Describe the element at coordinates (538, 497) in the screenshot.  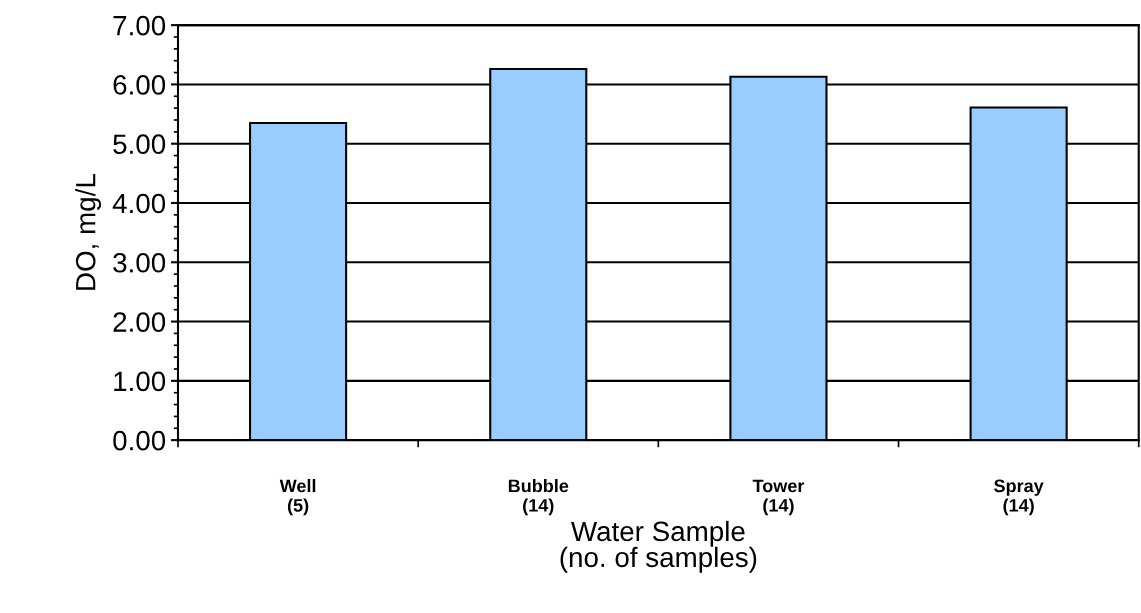
I see `x-tick-label: Bubble (14)` at that location.